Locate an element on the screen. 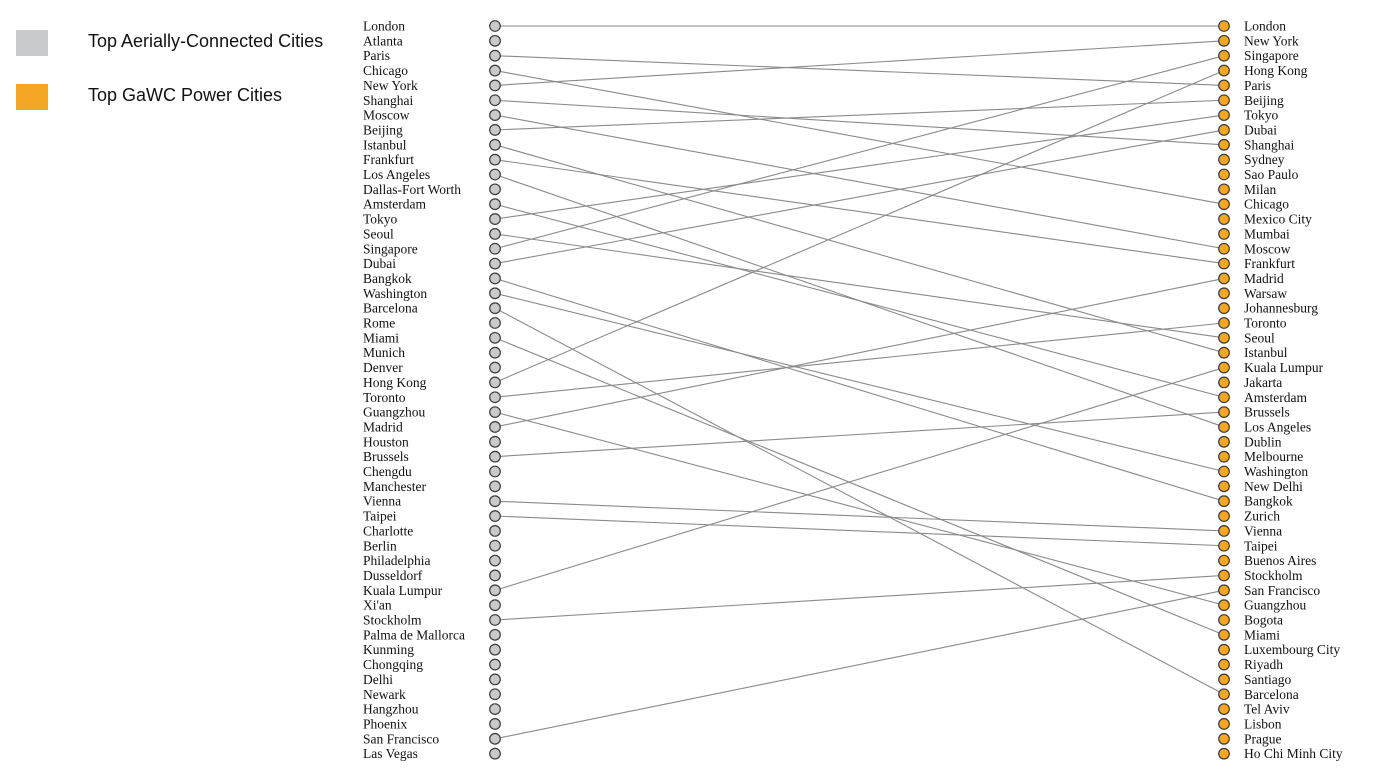  right-city-label-melbourne: Melbourne is located at coordinates (1273, 456).